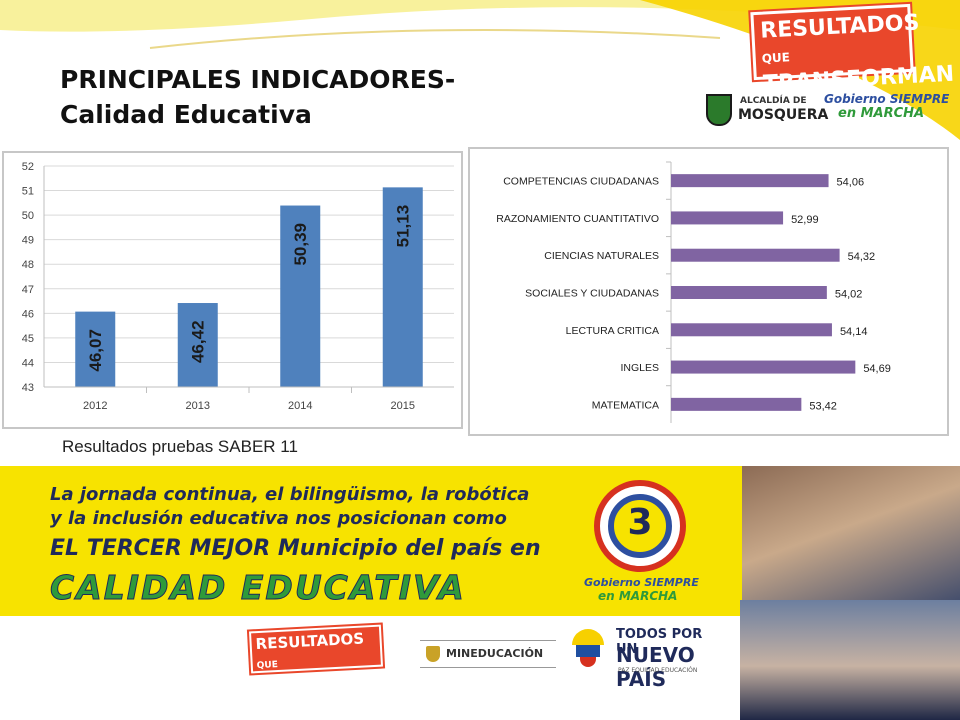 The height and width of the screenshot is (720, 960). I want to click on gobierno-banner-text-1: Gobierno SIEMPRE, so click(641, 582).